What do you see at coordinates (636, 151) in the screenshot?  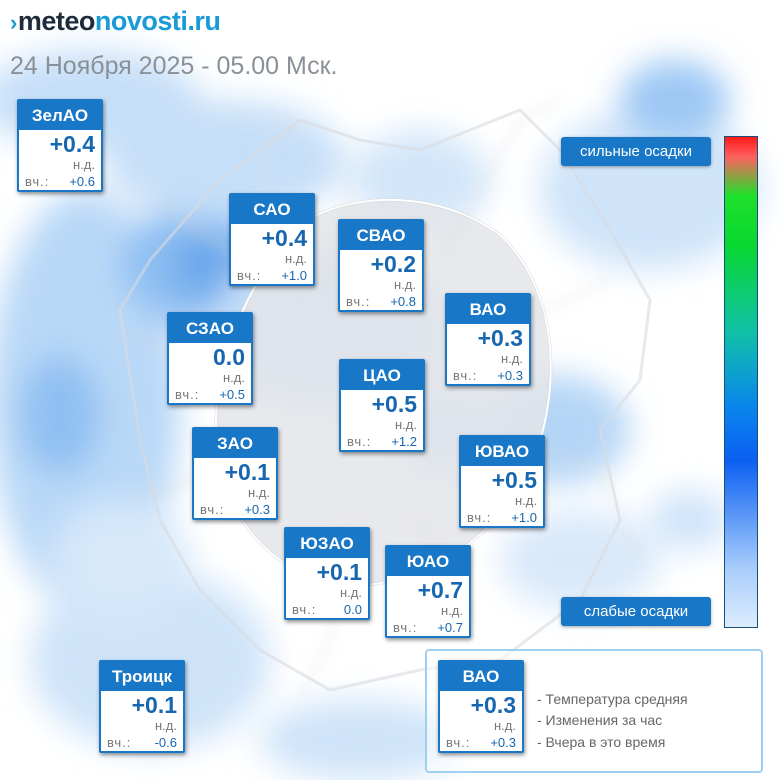 I see `scale-top-label: сильные осадки` at bounding box center [636, 151].